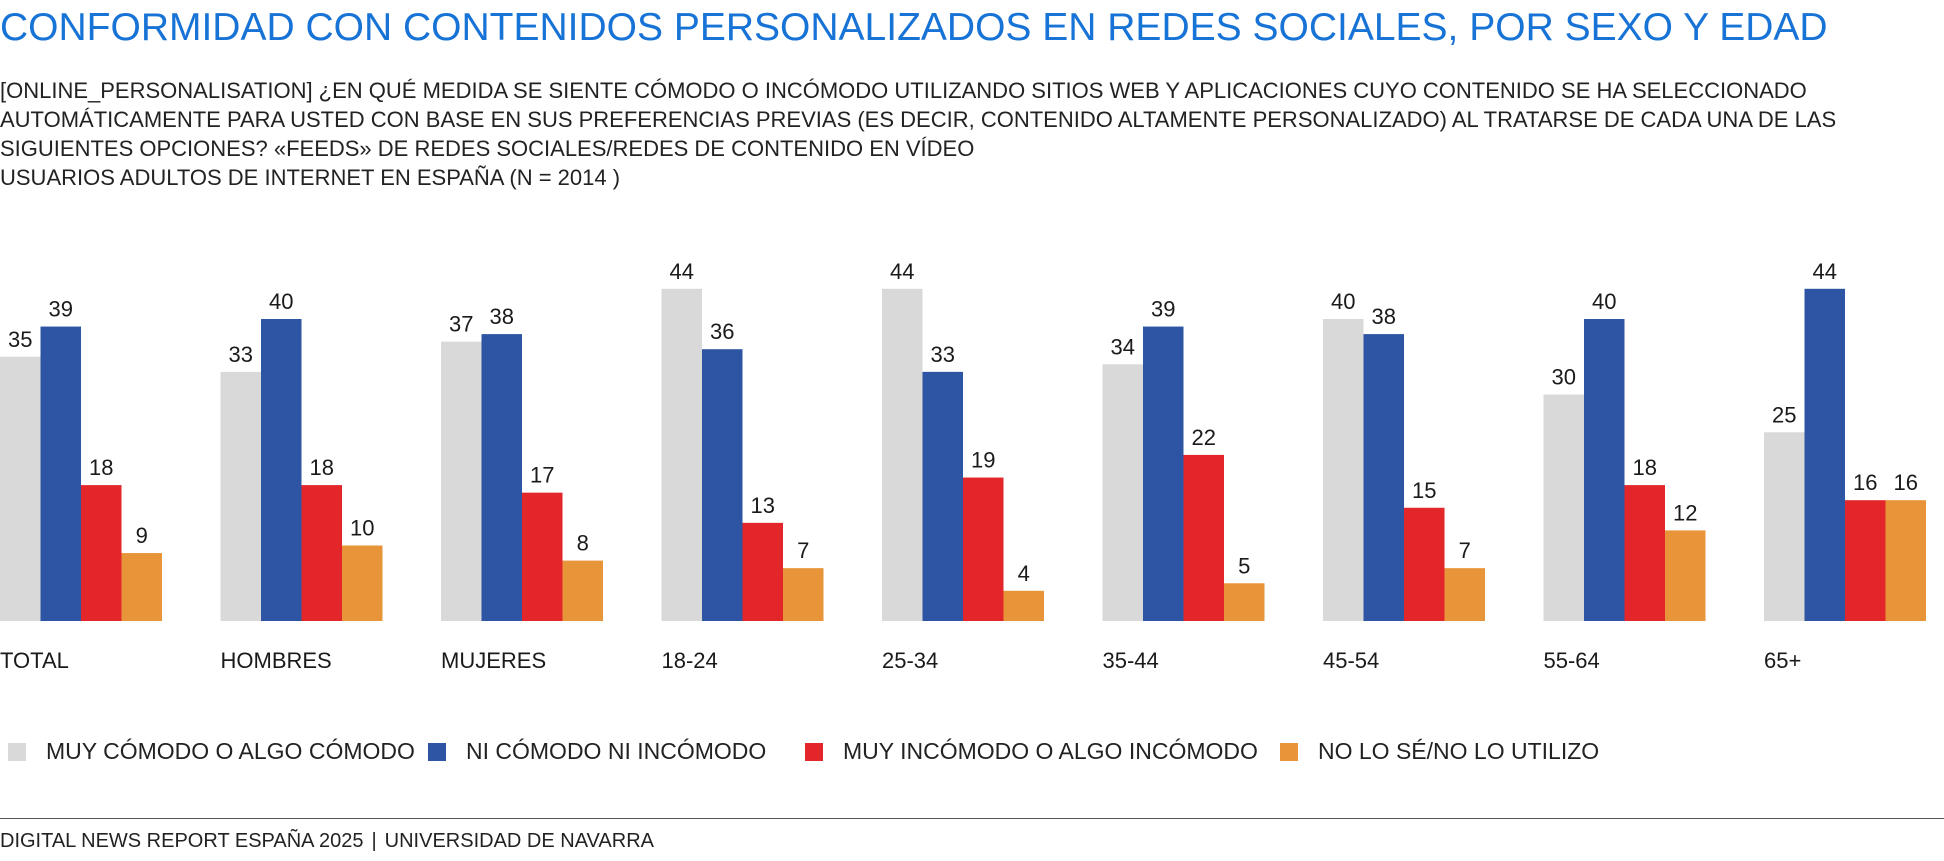  I want to click on data-label: 15, so click(1424, 490).